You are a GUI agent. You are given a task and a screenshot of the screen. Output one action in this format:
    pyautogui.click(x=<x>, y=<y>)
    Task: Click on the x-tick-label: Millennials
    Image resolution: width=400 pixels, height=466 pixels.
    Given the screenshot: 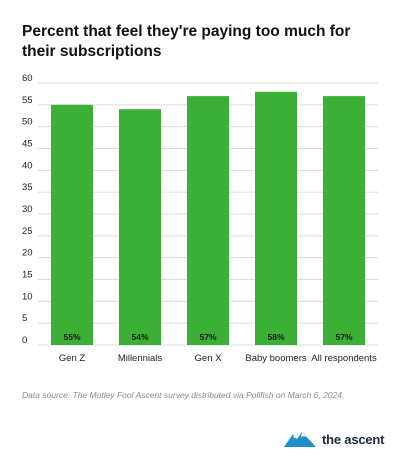 What is the action you would take?
    pyautogui.click(x=140, y=358)
    